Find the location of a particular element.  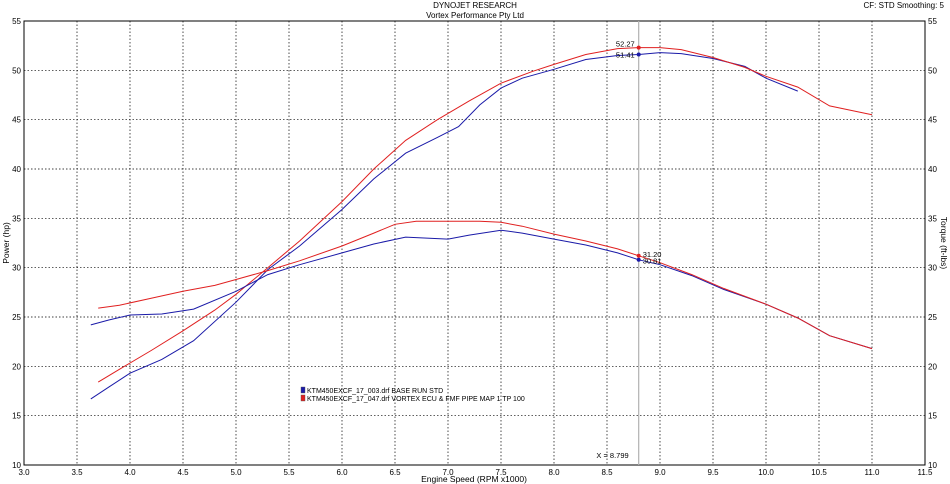

y-tick-label: 20 is located at coordinates (16, 366).